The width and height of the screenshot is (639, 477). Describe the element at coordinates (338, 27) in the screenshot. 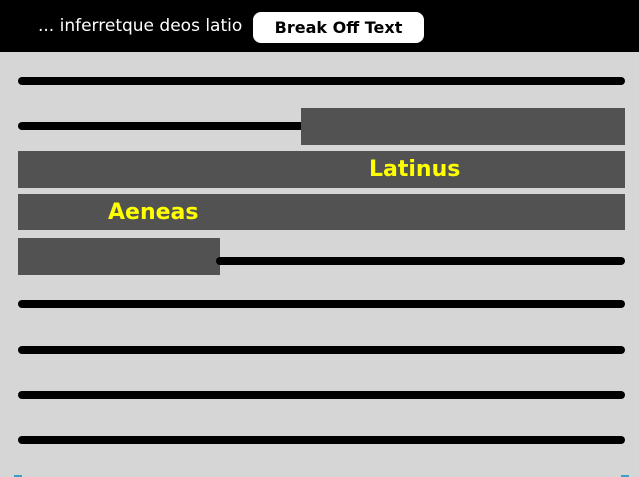

I see `break-off-text-button: Break Off Text` at that location.